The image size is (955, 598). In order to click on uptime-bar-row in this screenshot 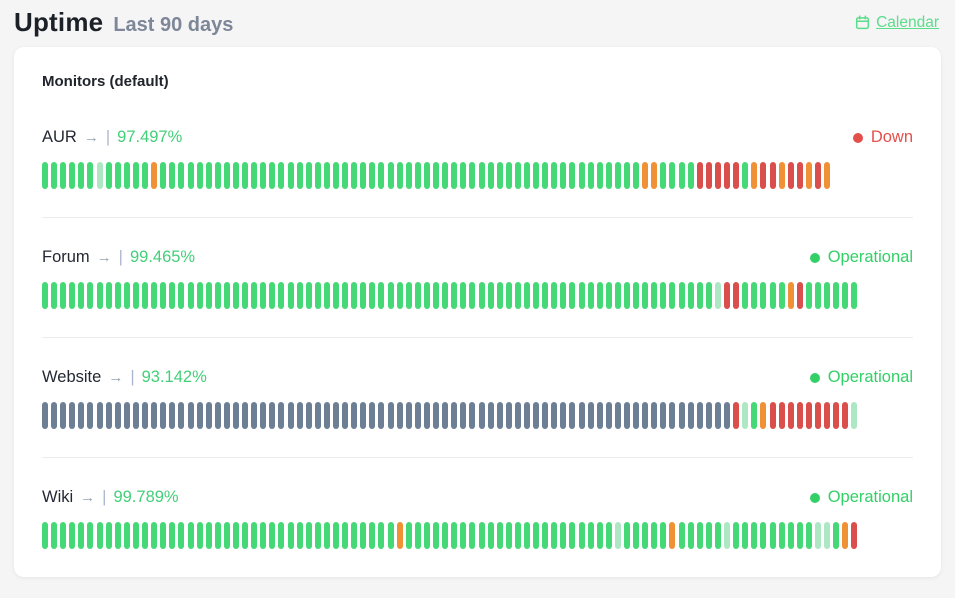, I will do `click(477, 295)`.